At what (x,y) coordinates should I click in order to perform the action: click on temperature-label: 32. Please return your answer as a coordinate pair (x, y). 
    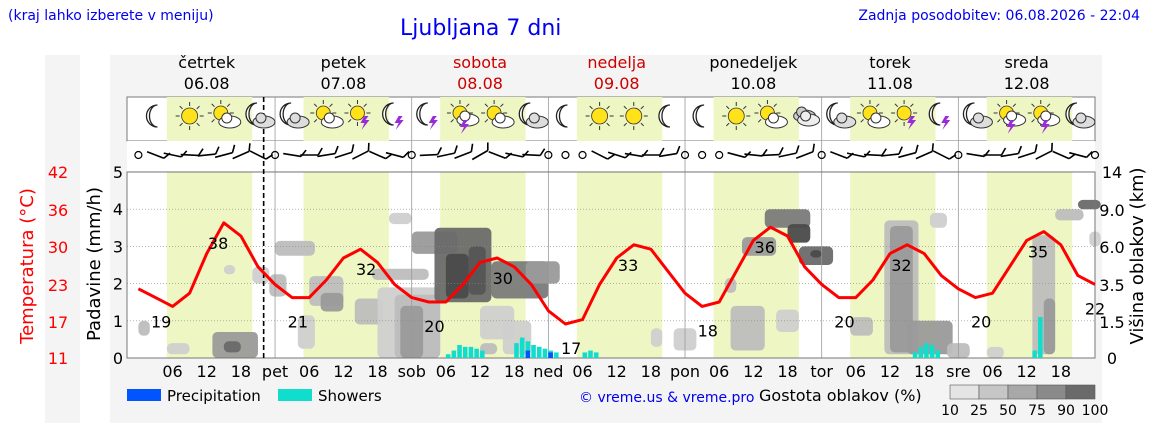
    Looking at the image, I should click on (366, 269).